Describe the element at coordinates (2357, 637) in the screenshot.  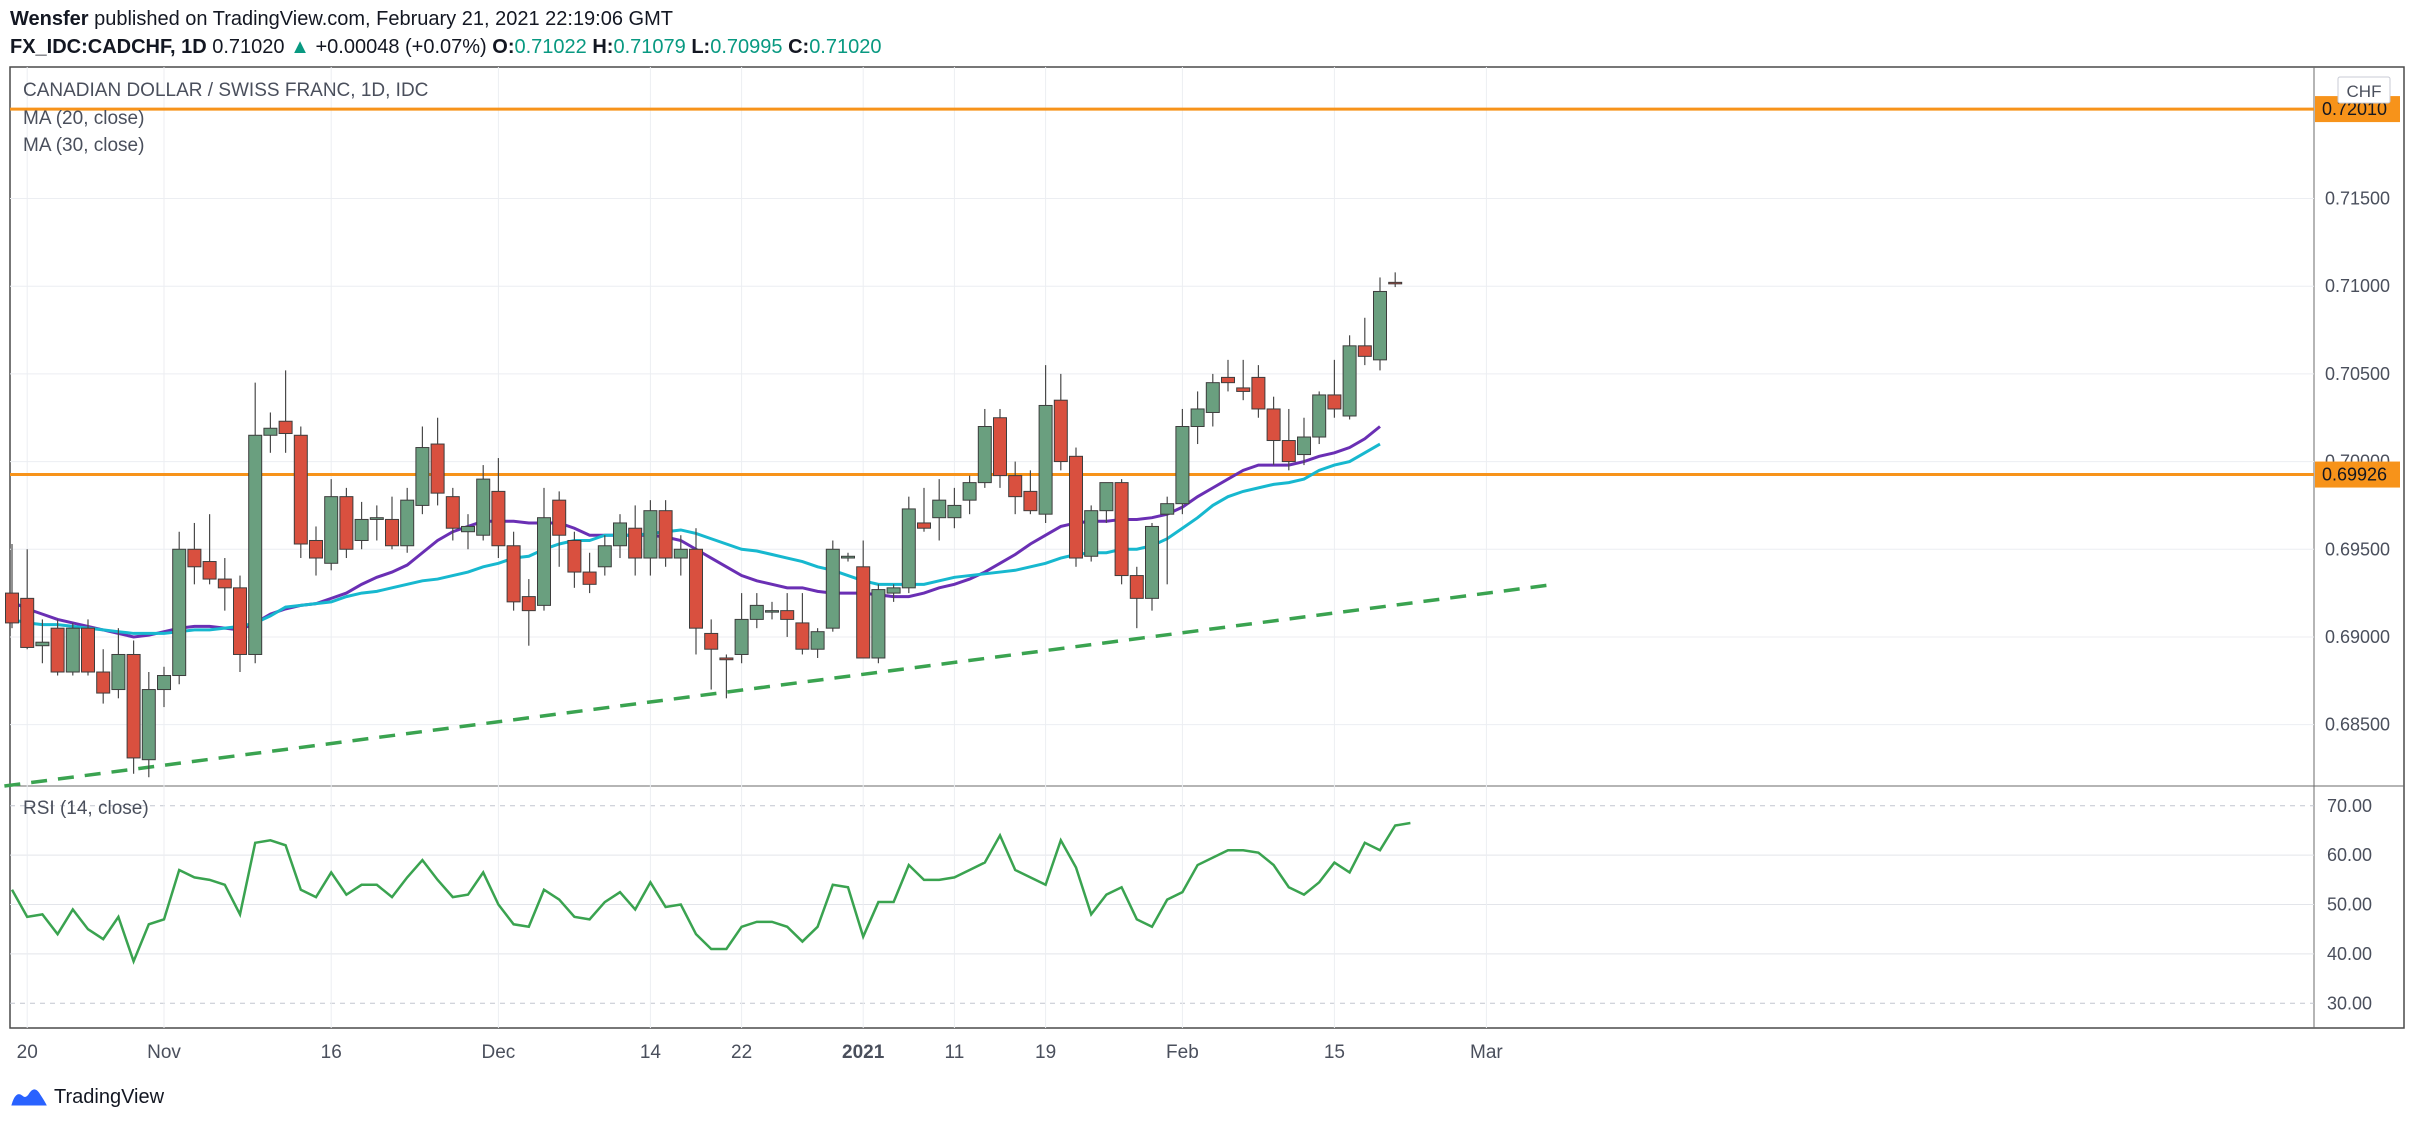
I see `price-tick-label: 0.69000` at that location.